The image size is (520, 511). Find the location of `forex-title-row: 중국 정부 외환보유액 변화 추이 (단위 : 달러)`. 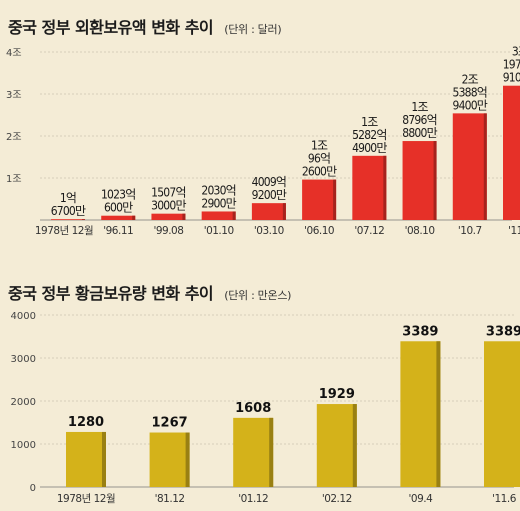

forex-title-row: 중국 정부 외환보유액 변화 추이 (단위 : 달러) is located at coordinates (145, 26).